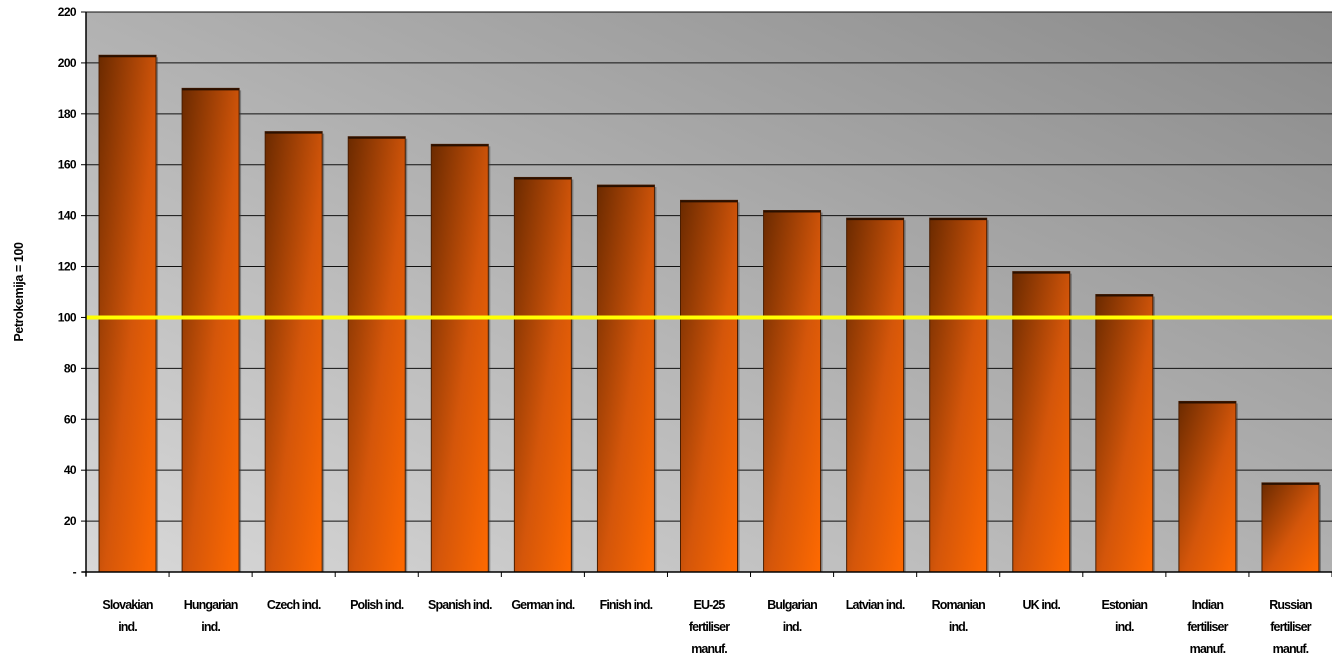 Image resolution: width=1332 pixels, height=668 pixels. Describe the element at coordinates (294, 605) in the screenshot. I see `x-category-label: Czech ind.` at that location.